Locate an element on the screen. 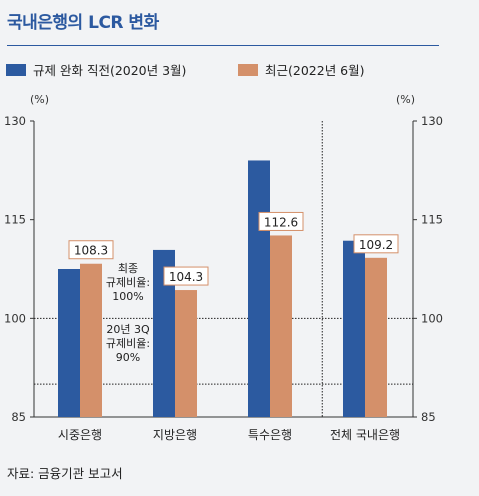 The height and width of the screenshot is (496, 479). legend-item-recent: 최근(2022년 6월) is located at coordinates (301, 69).